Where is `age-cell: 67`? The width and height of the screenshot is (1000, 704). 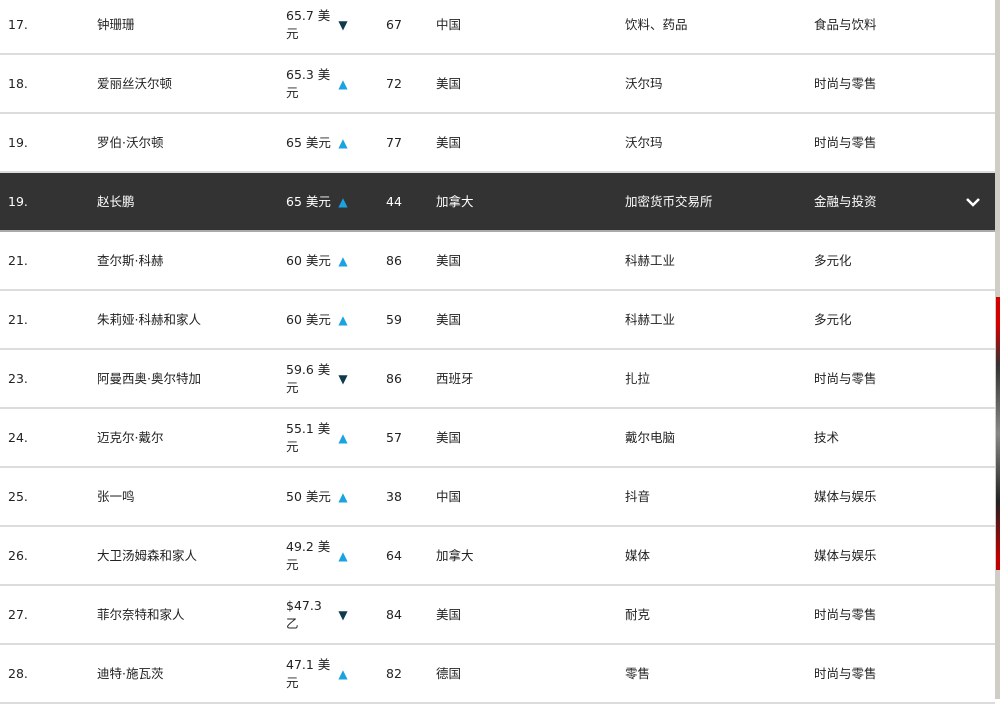 age-cell: 67 is located at coordinates (394, 24).